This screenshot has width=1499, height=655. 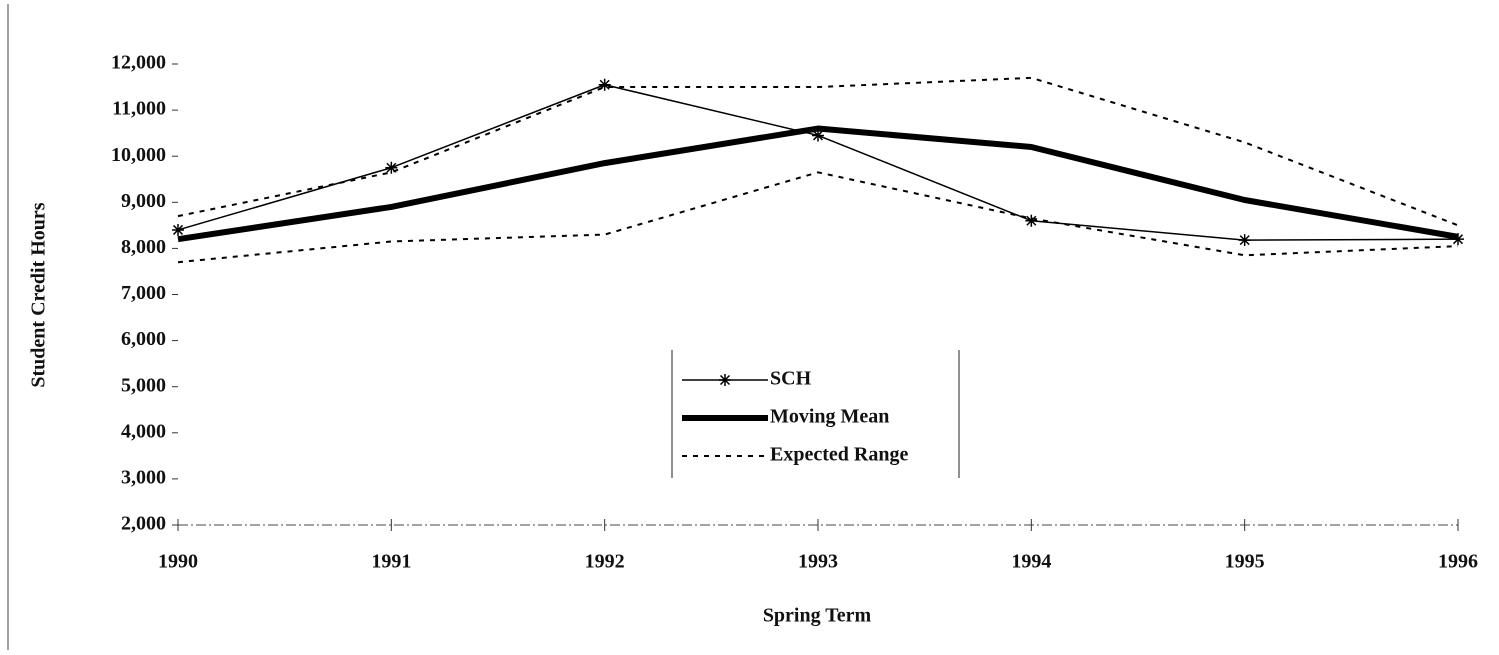 What do you see at coordinates (143, 339) in the screenshot?
I see `y-tick-label: 6,000` at bounding box center [143, 339].